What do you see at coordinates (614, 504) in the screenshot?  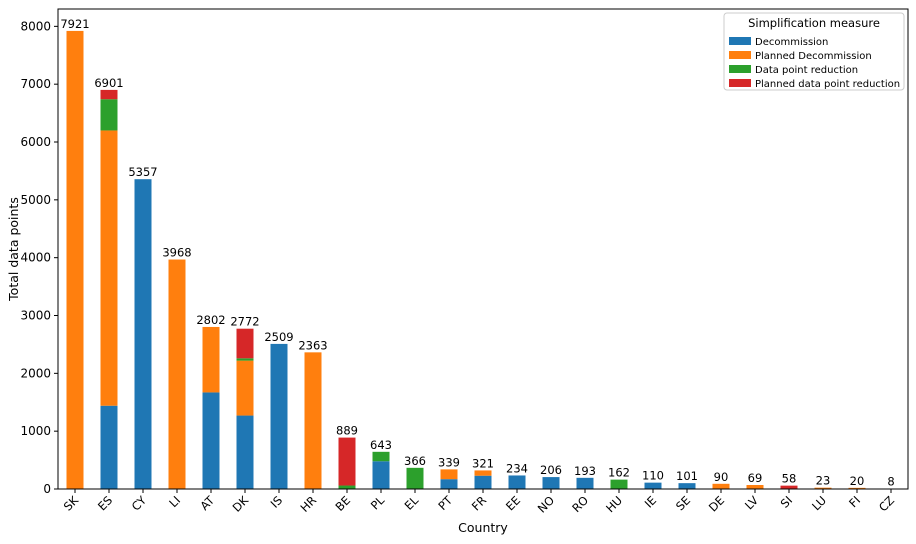 I see `x-tick-label-hu: HU` at bounding box center [614, 504].